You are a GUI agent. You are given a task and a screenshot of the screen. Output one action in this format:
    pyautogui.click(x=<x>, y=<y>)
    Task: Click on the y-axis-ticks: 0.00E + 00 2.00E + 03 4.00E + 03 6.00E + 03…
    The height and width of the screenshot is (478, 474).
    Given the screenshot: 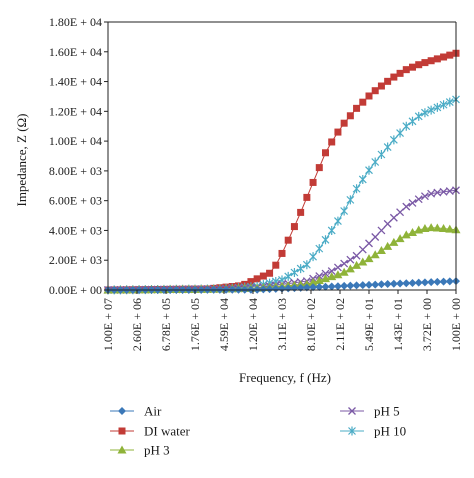 What is the action you would take?
    pyautogui.click(x=78, y=156)
    